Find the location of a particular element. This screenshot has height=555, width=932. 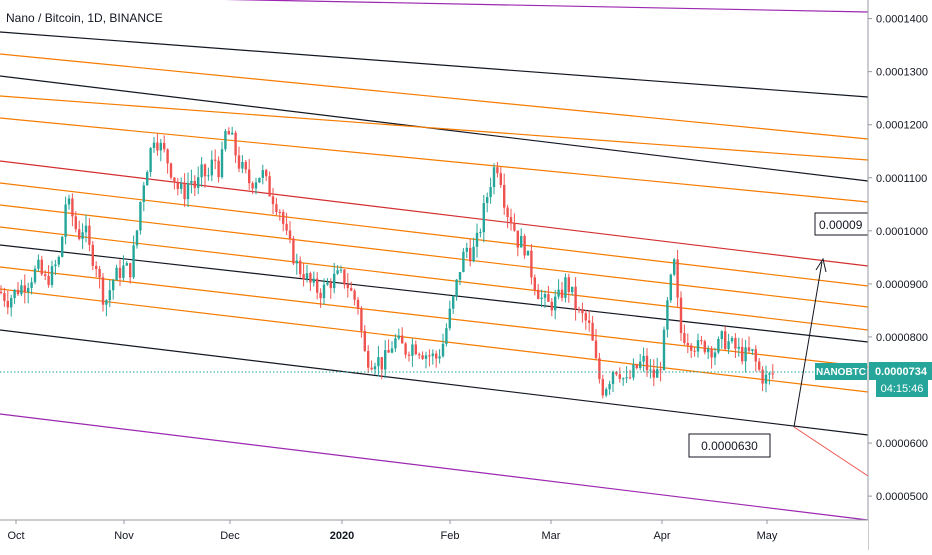

x-tick-label: Dec is located at coordinates (230, 536).